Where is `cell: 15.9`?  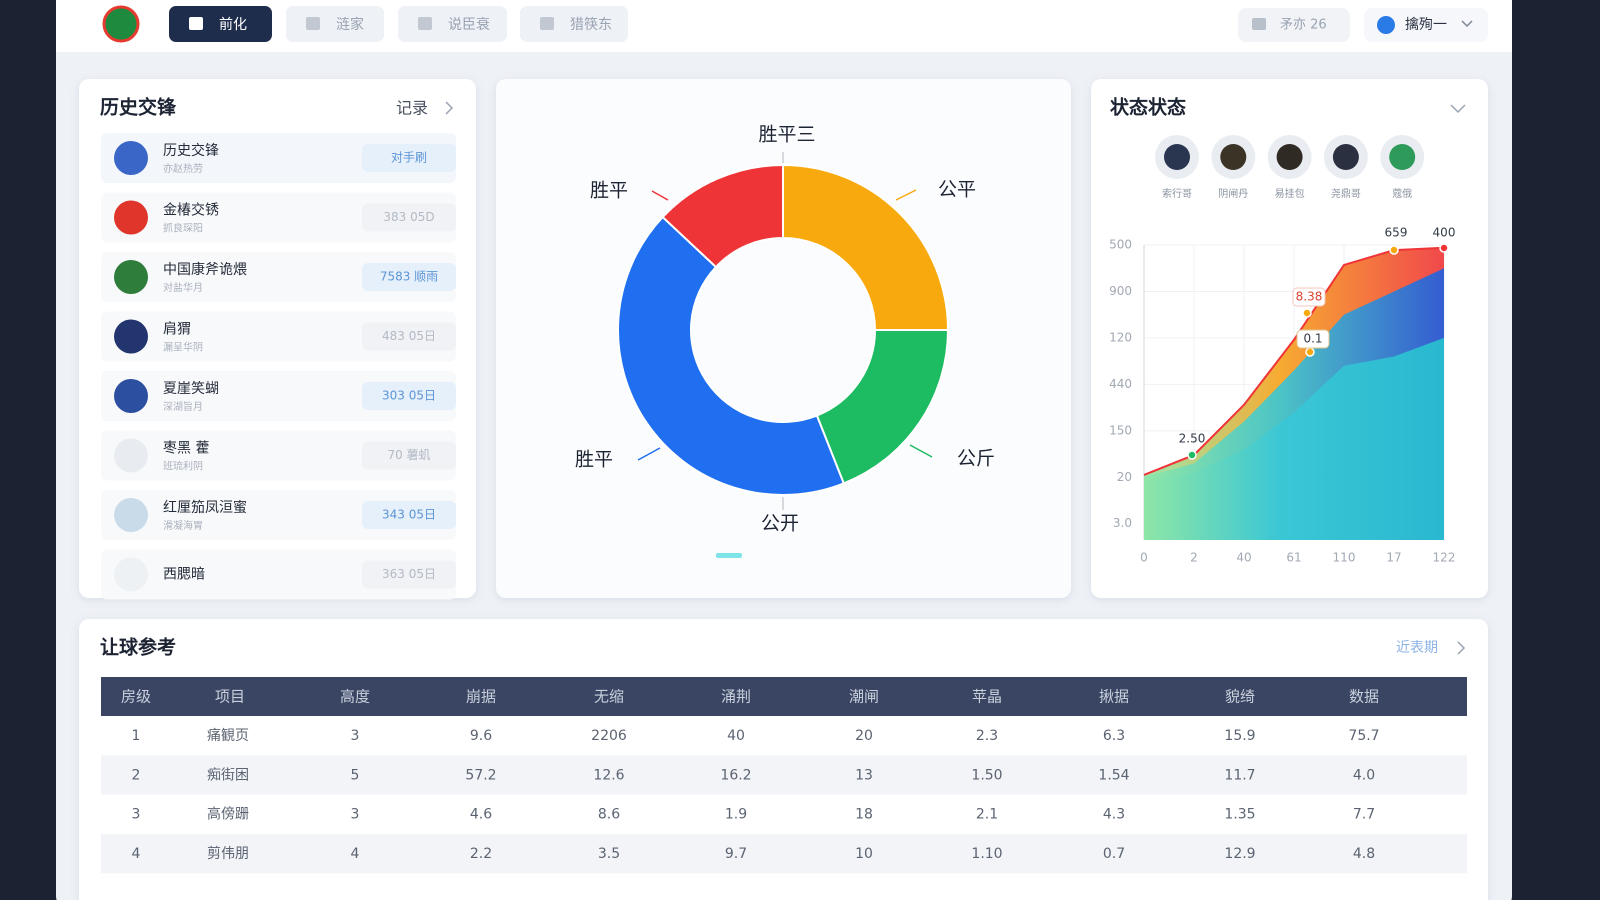 cell: 15.9 is located at coordinates (1239, 736).